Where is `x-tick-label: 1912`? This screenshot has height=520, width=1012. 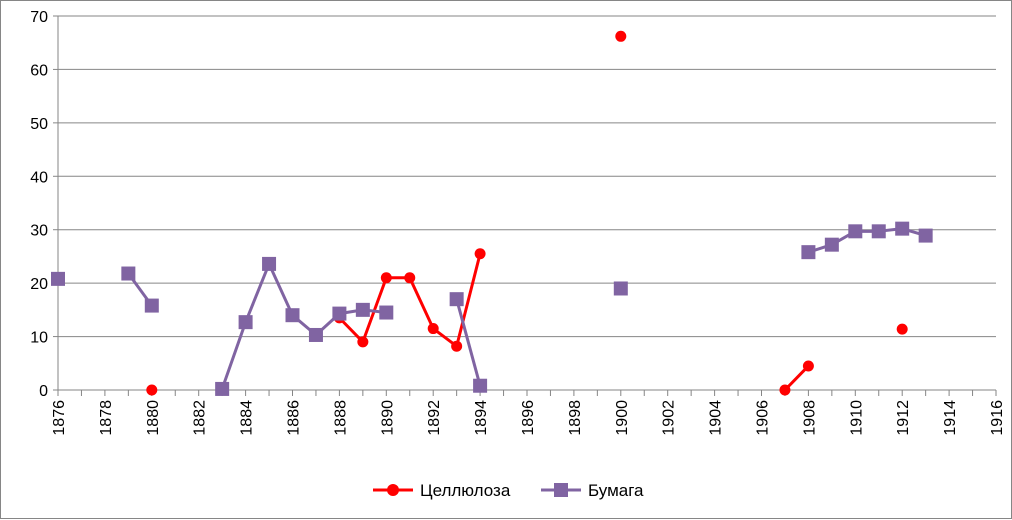
x-tick-label: 1912 is located at coordinates (903, 418).